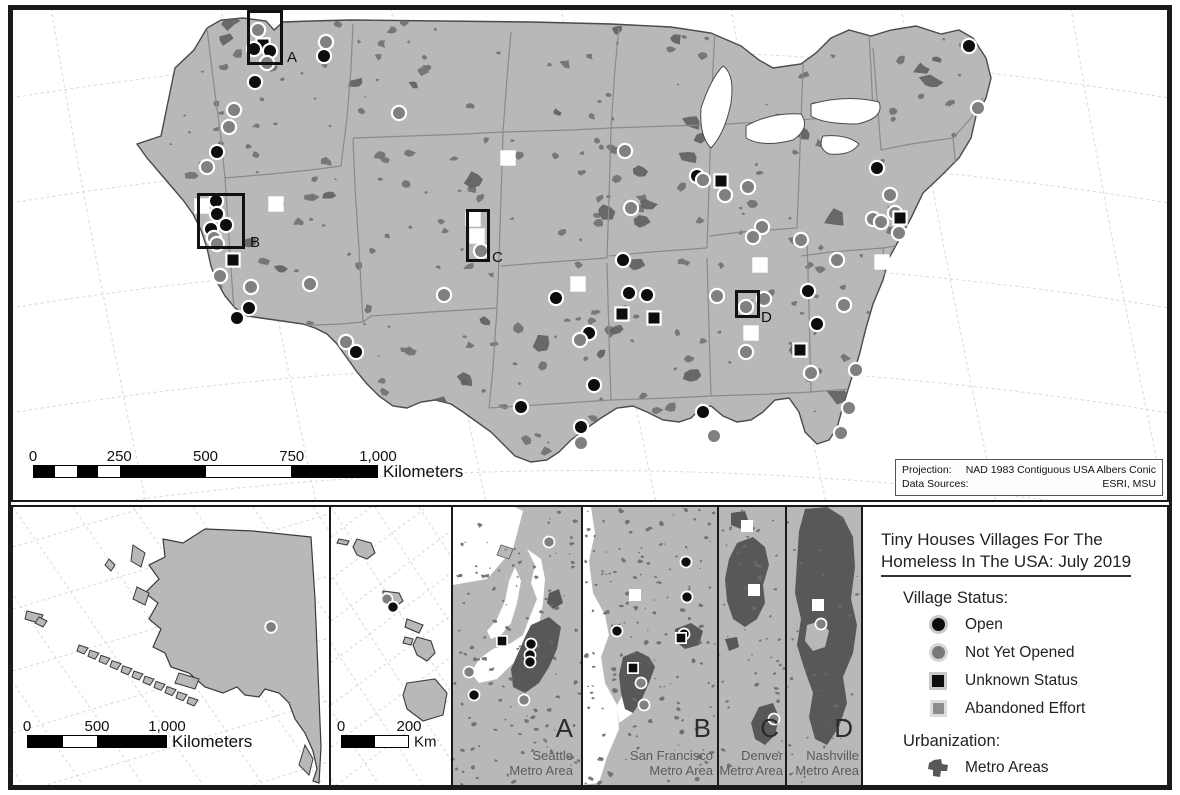  I want to click on alaska-inset-panel: 0 500 1,000 Kilometers, so click(171, 646).